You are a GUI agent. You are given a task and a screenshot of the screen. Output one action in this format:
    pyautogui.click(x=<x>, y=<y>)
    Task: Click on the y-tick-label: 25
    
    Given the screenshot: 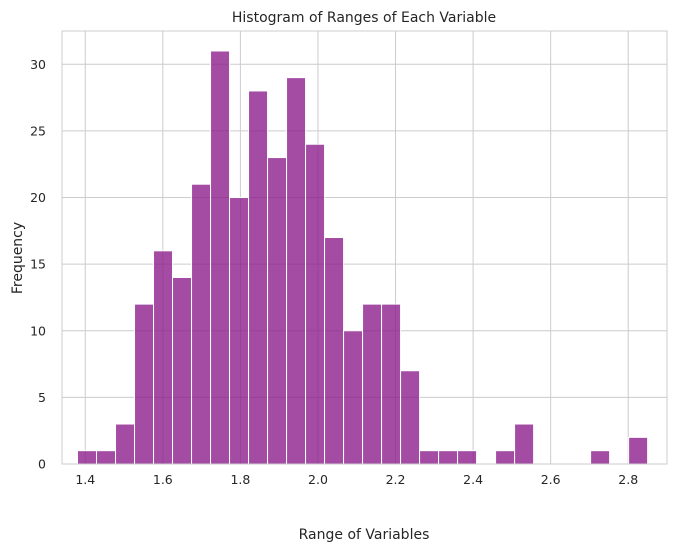 What is the action you would take?
    pyautogui.click(x=38, y=130)
    